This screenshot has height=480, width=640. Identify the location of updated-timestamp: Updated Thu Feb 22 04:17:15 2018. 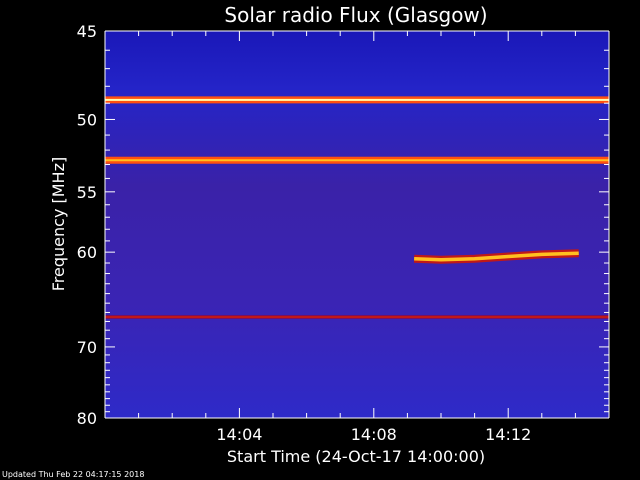
(73, 474).